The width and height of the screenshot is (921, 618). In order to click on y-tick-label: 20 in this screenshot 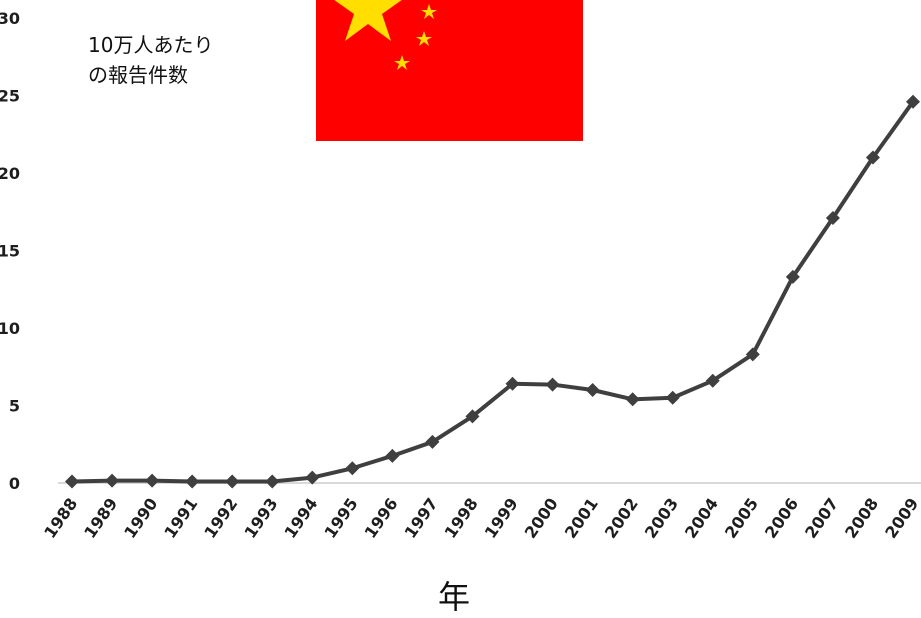, I will do `click(10, 173)`.